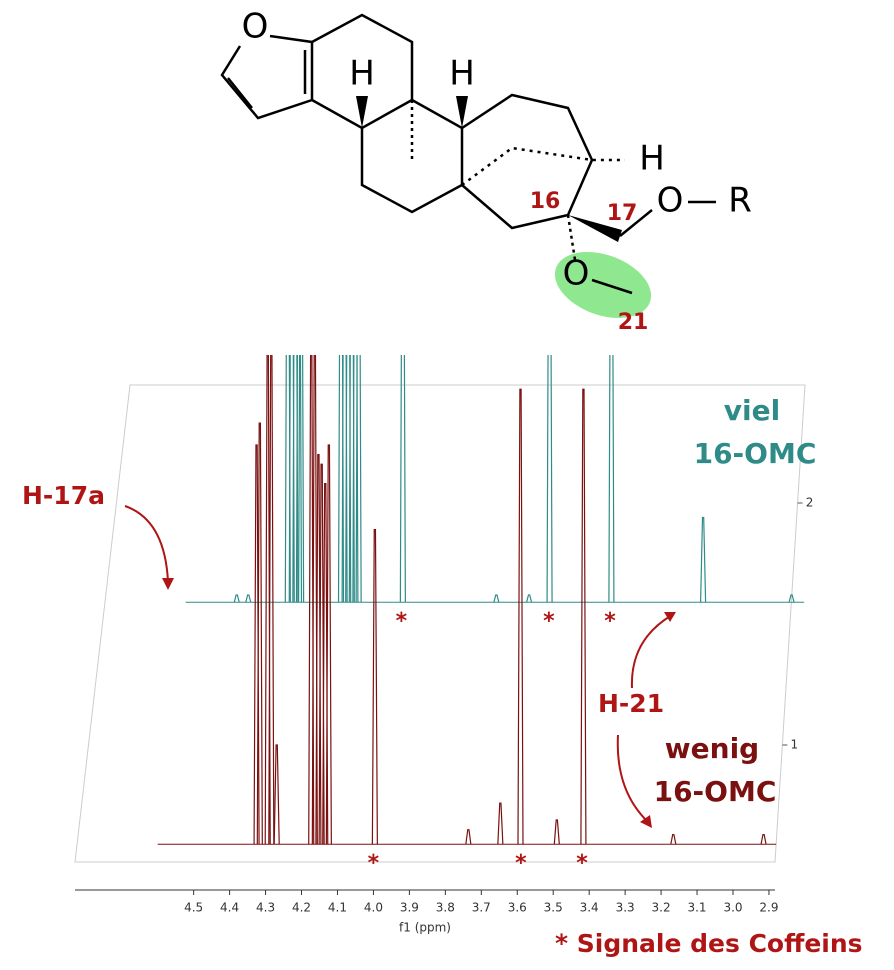  I want to click on annotation: H-17a, so click(63, 495).